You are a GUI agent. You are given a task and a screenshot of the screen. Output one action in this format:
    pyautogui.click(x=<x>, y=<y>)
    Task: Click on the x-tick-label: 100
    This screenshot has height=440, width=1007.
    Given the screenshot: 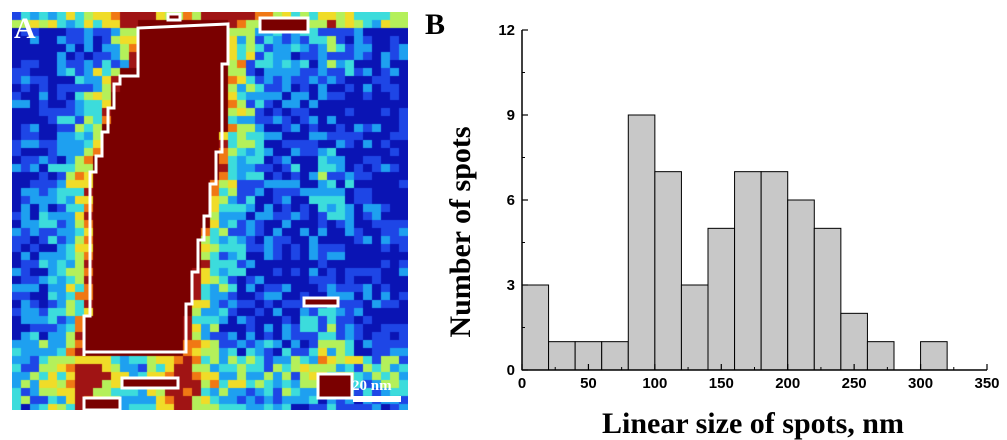 What is the action you would take?
    pyautogui.click(x=654, y=383)
    